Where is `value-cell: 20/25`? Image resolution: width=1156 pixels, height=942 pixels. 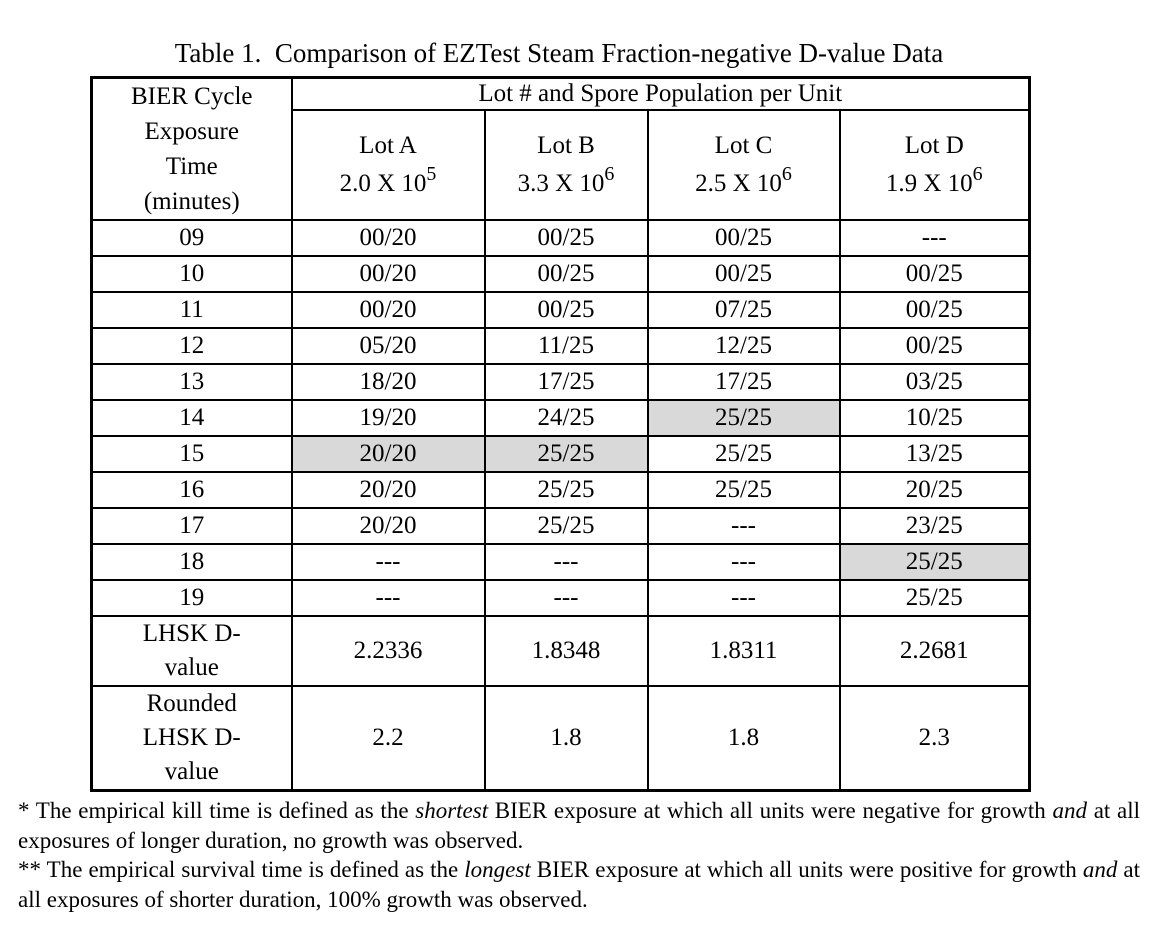
value-cell: 20/25 is located at coordinates (934, 490).